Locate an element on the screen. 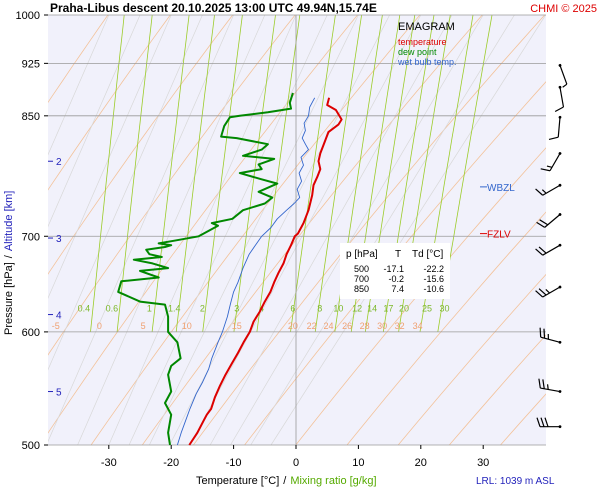  theta-e-label: 28 is located at coordinates (365, 326).